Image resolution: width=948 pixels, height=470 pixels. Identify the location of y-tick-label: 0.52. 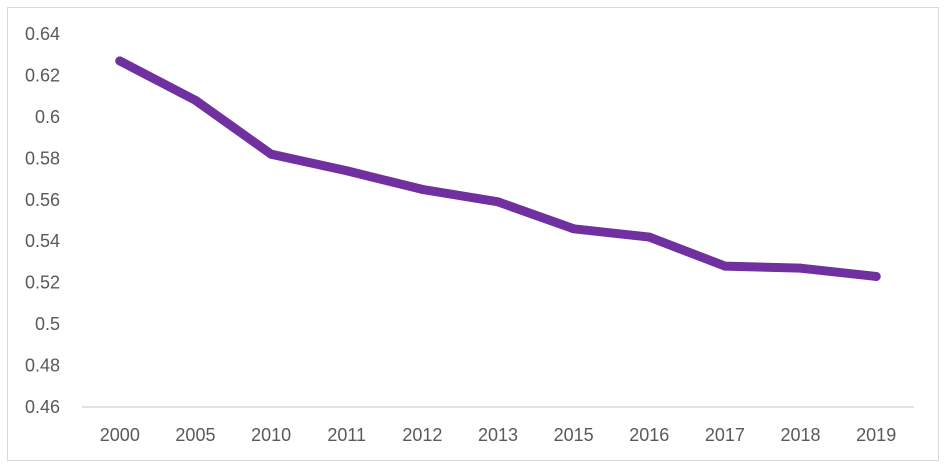
(42, 283).